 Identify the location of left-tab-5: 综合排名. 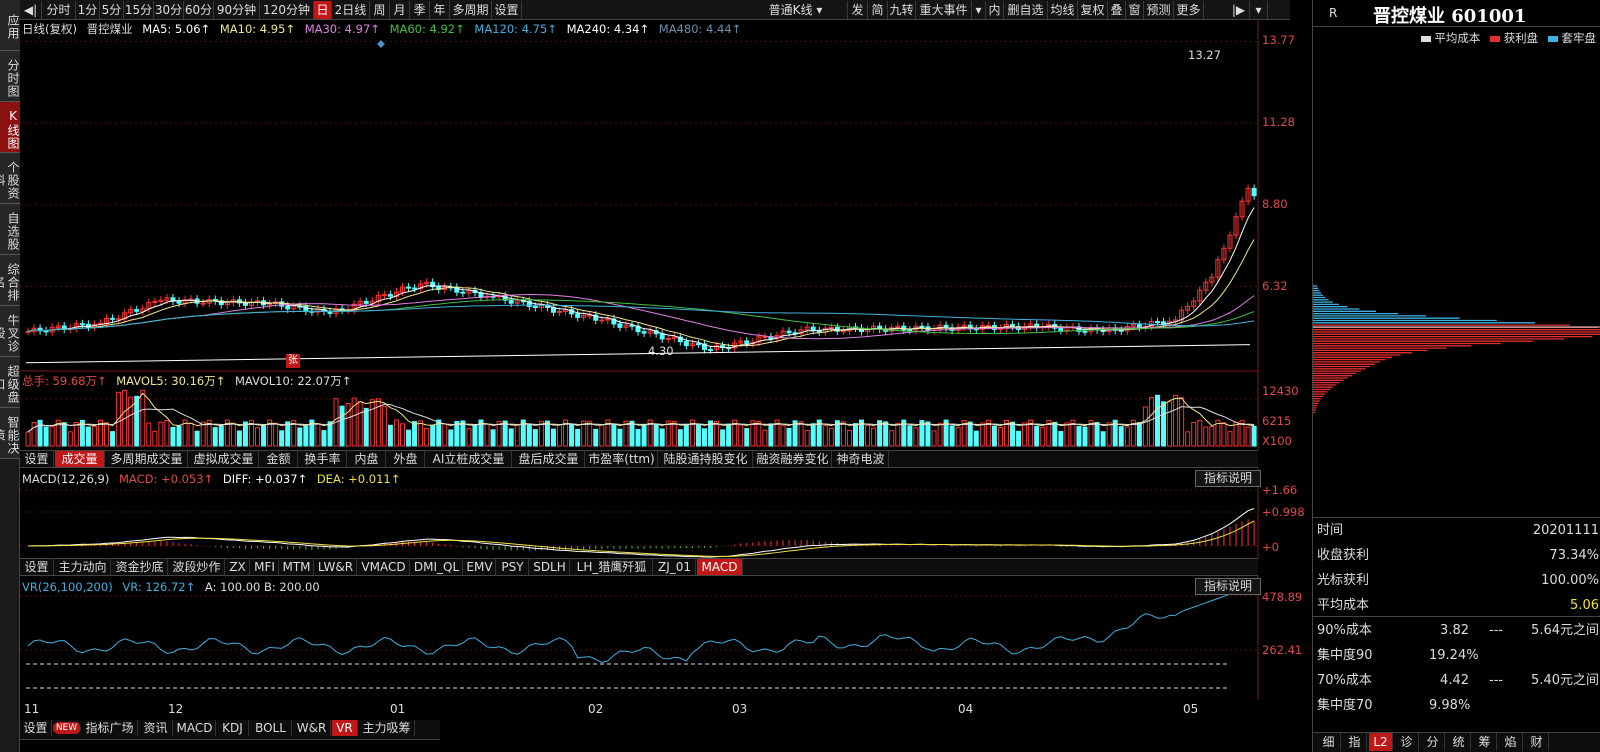
(10, 280).